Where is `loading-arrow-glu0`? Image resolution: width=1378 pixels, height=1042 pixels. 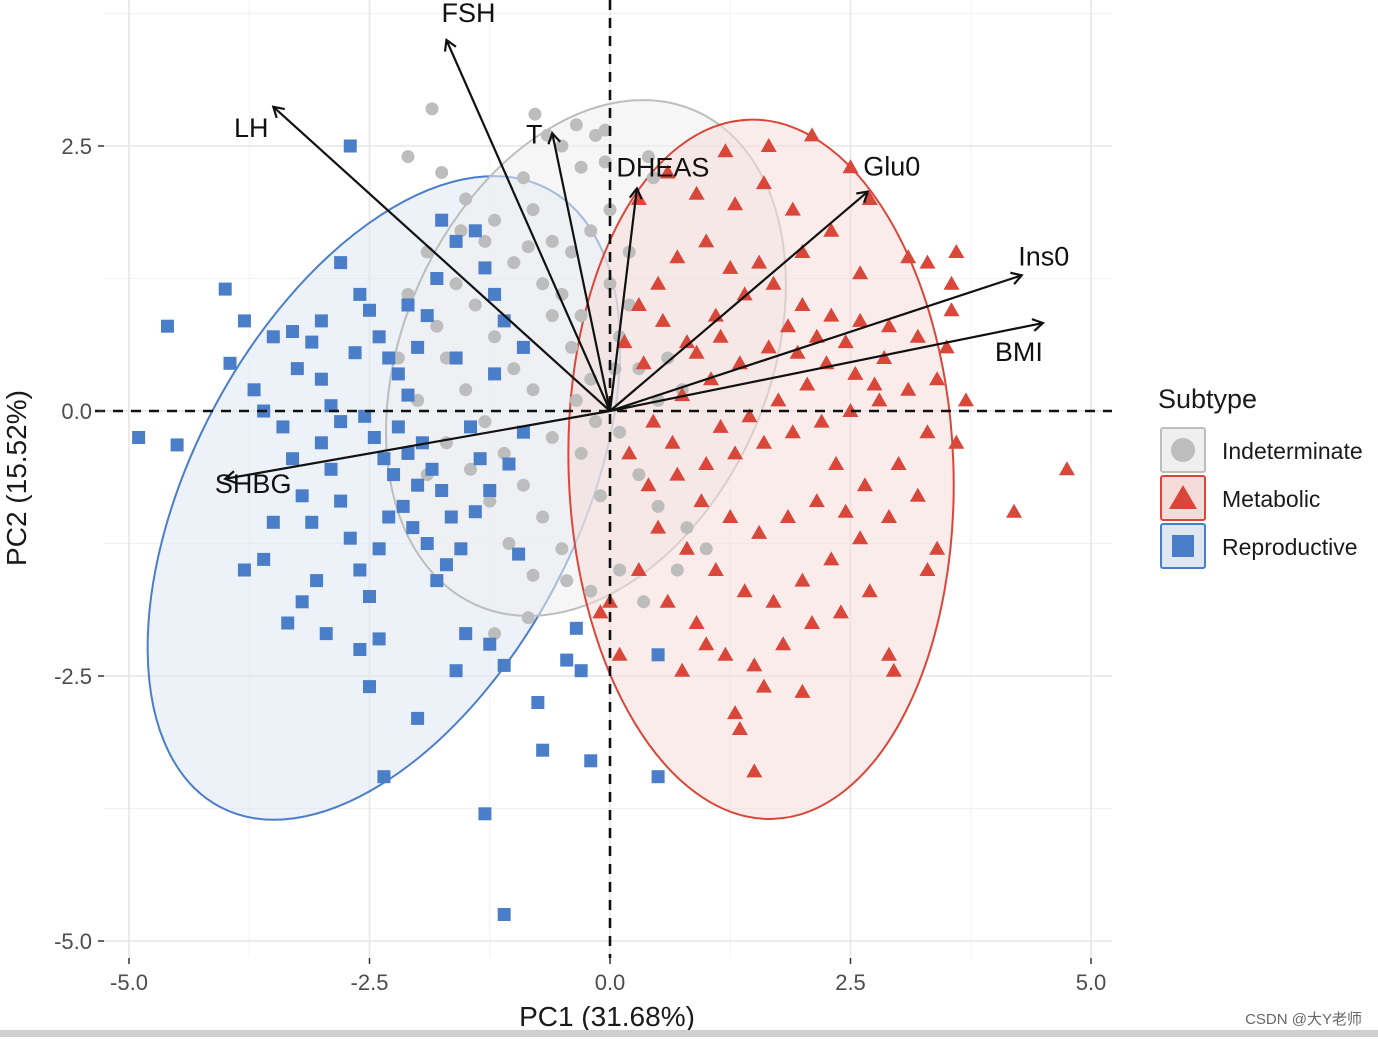 loading-arrow-glu0 is located at coordinates (738, 302).